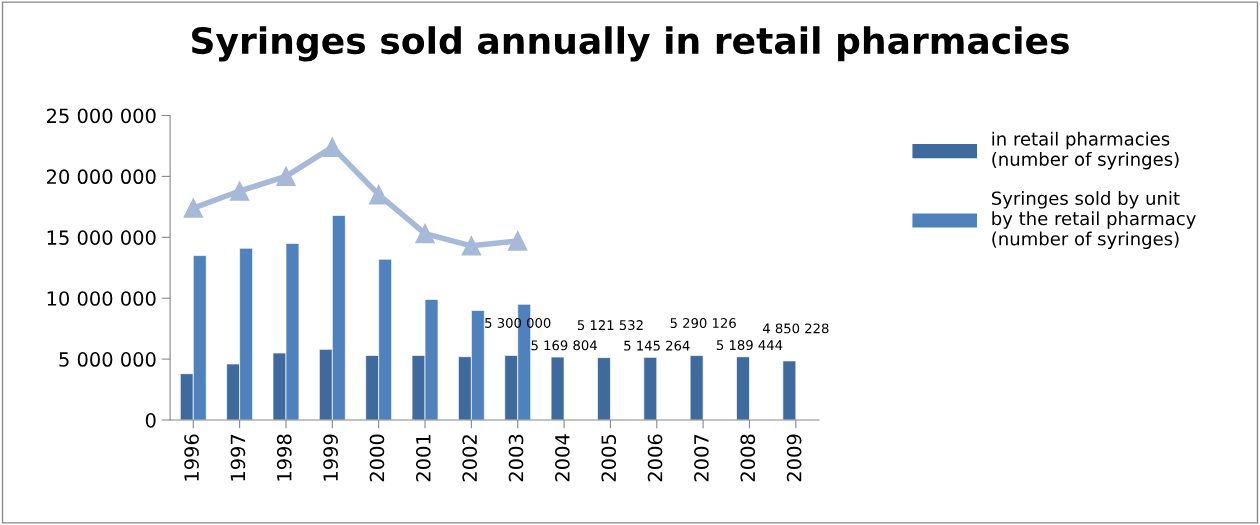  Describe the element at coordinates (564, 345) in the screenshot. I see `data-label: 5 169 804` at that location.